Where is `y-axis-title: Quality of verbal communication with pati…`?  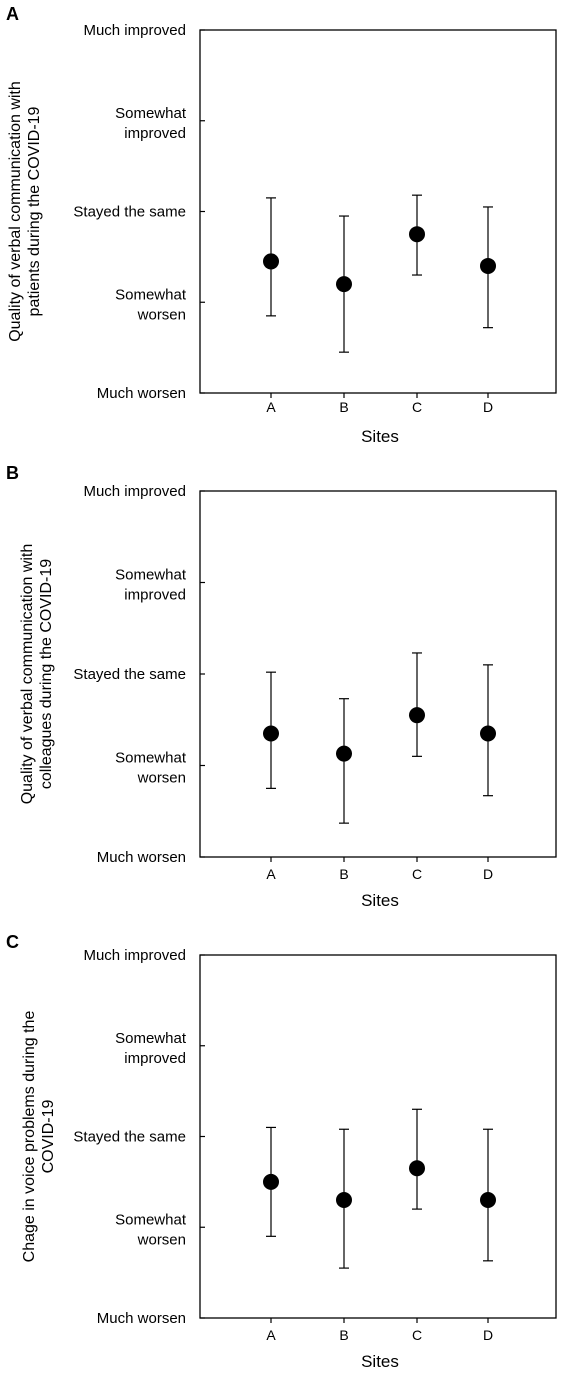 y-axis-title: Quality of verbal communication with pati… is located at coordinates (25, 211).